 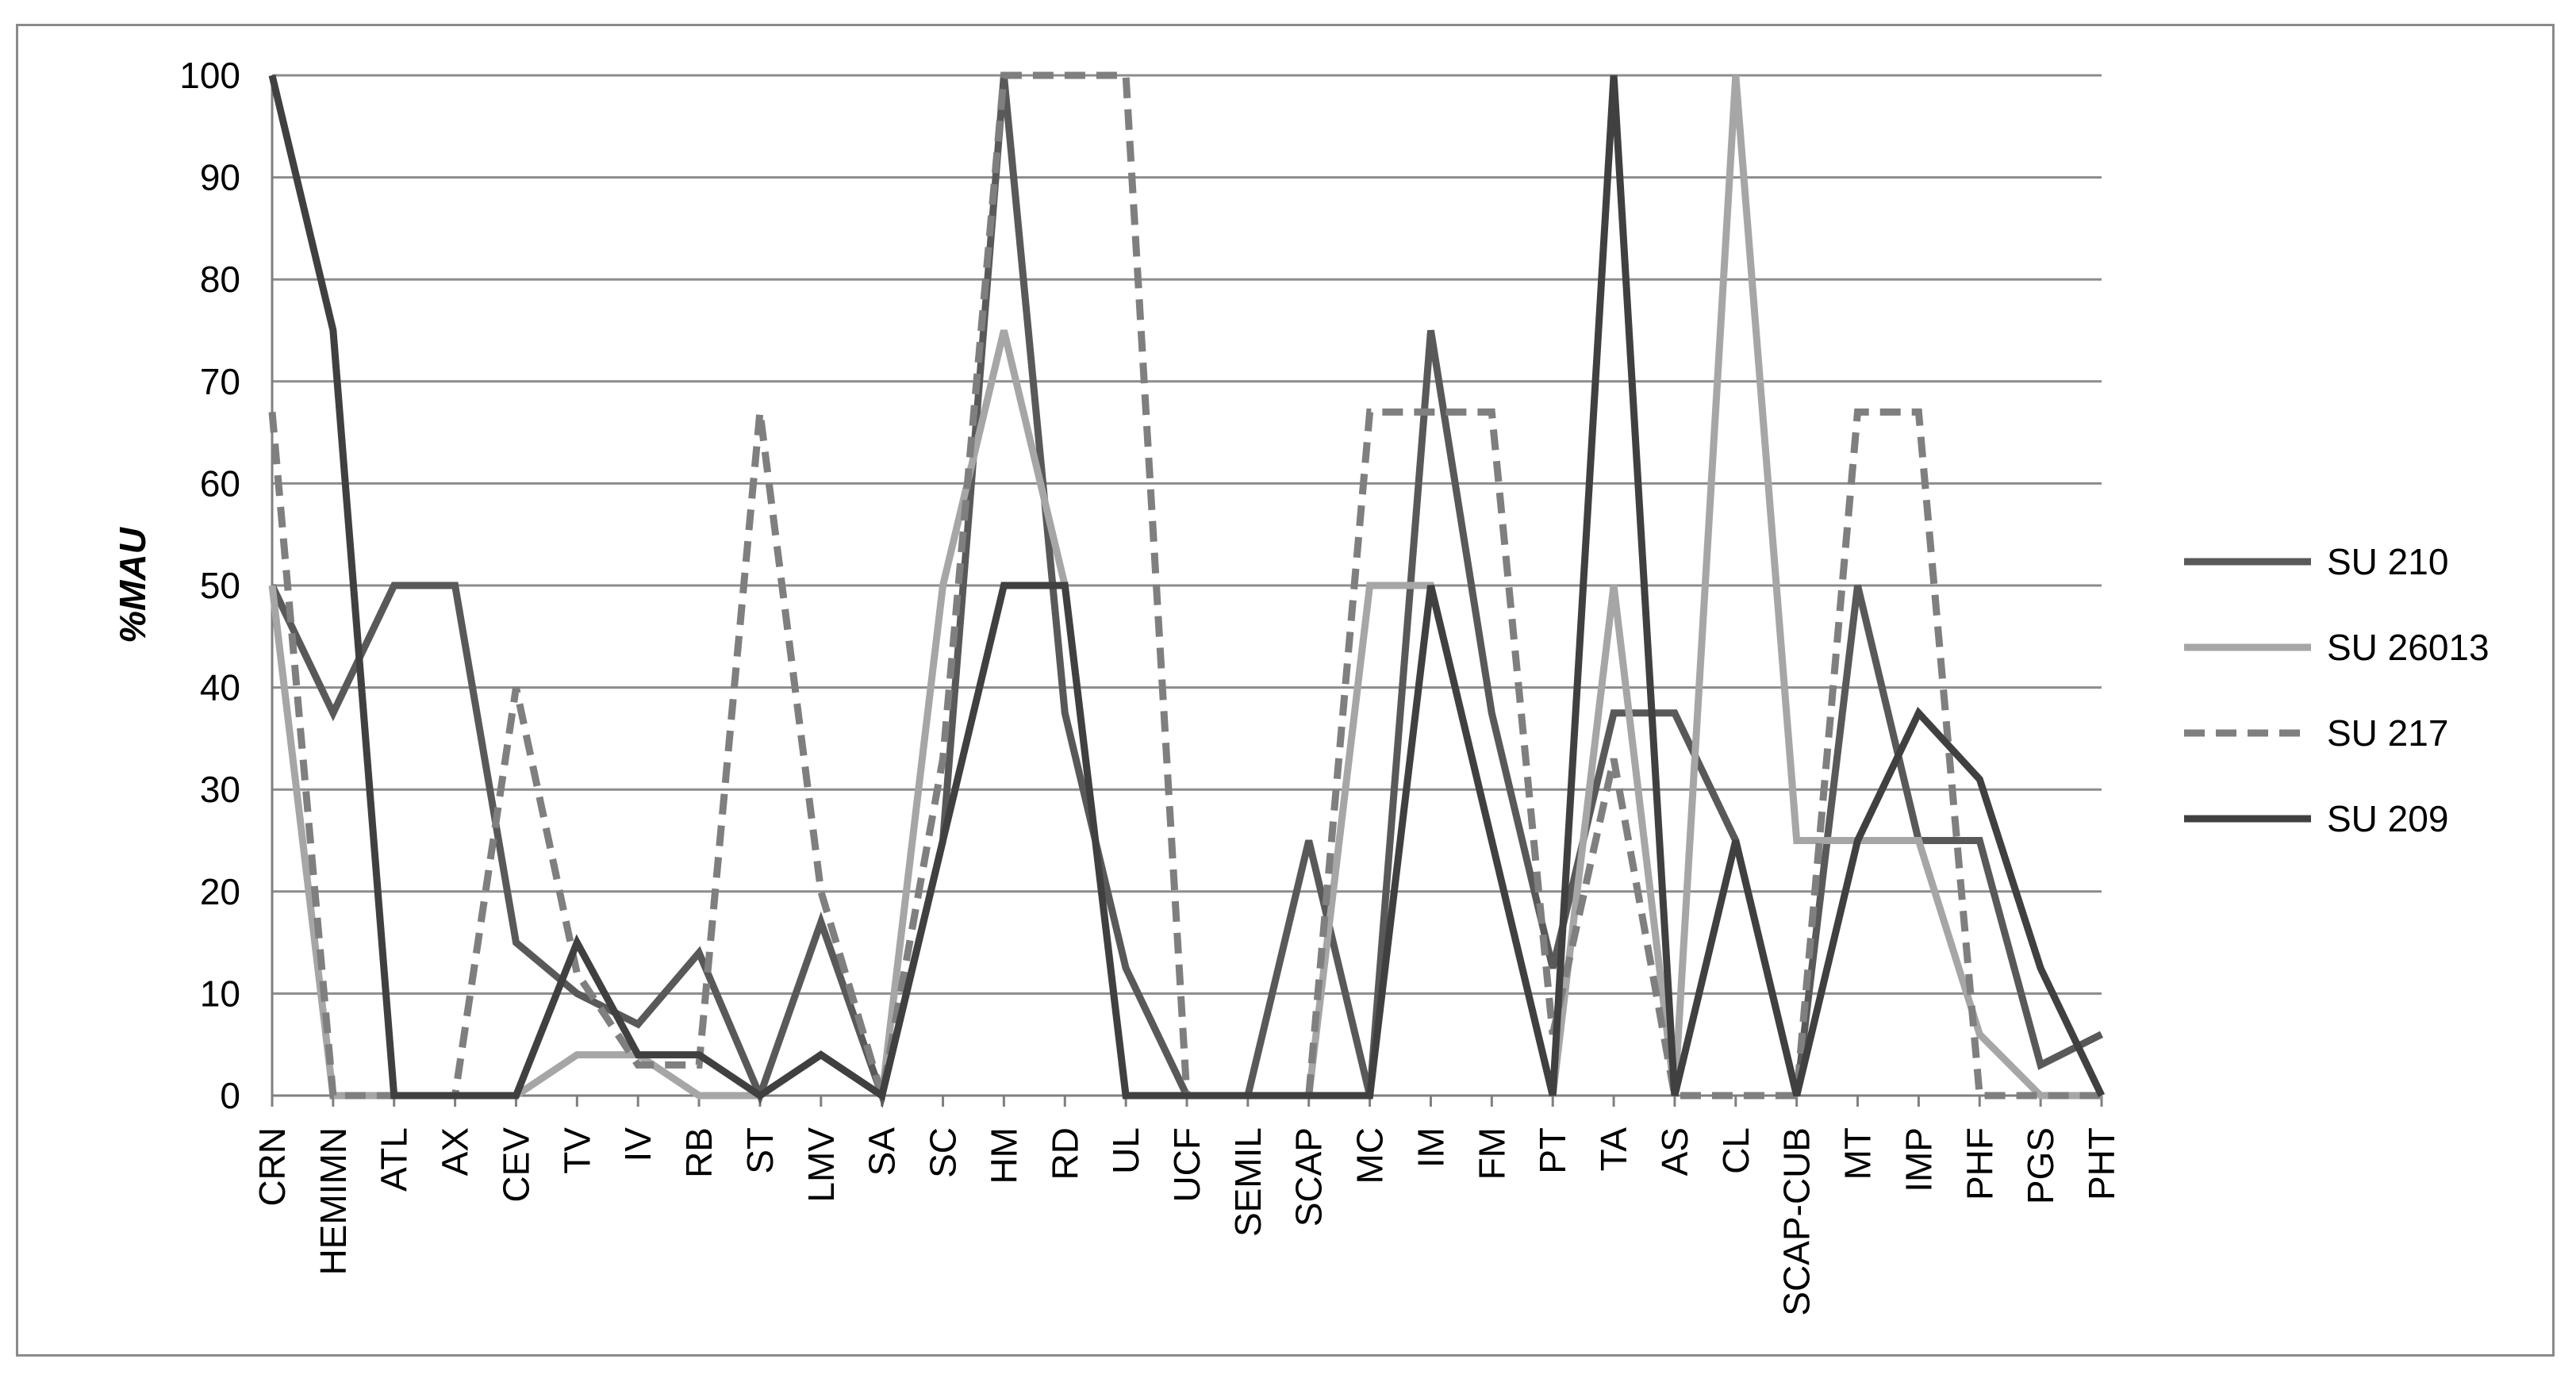 What do you see at coordinates (220, 789) in the screenshot?
I see `y-tick-label: 30` at bounding box center [220, 789].